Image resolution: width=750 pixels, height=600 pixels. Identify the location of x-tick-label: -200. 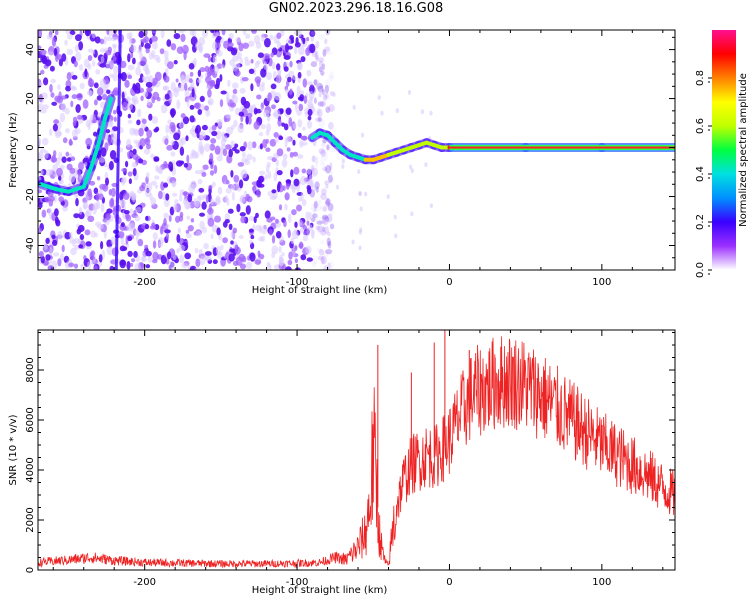
(144, 582).